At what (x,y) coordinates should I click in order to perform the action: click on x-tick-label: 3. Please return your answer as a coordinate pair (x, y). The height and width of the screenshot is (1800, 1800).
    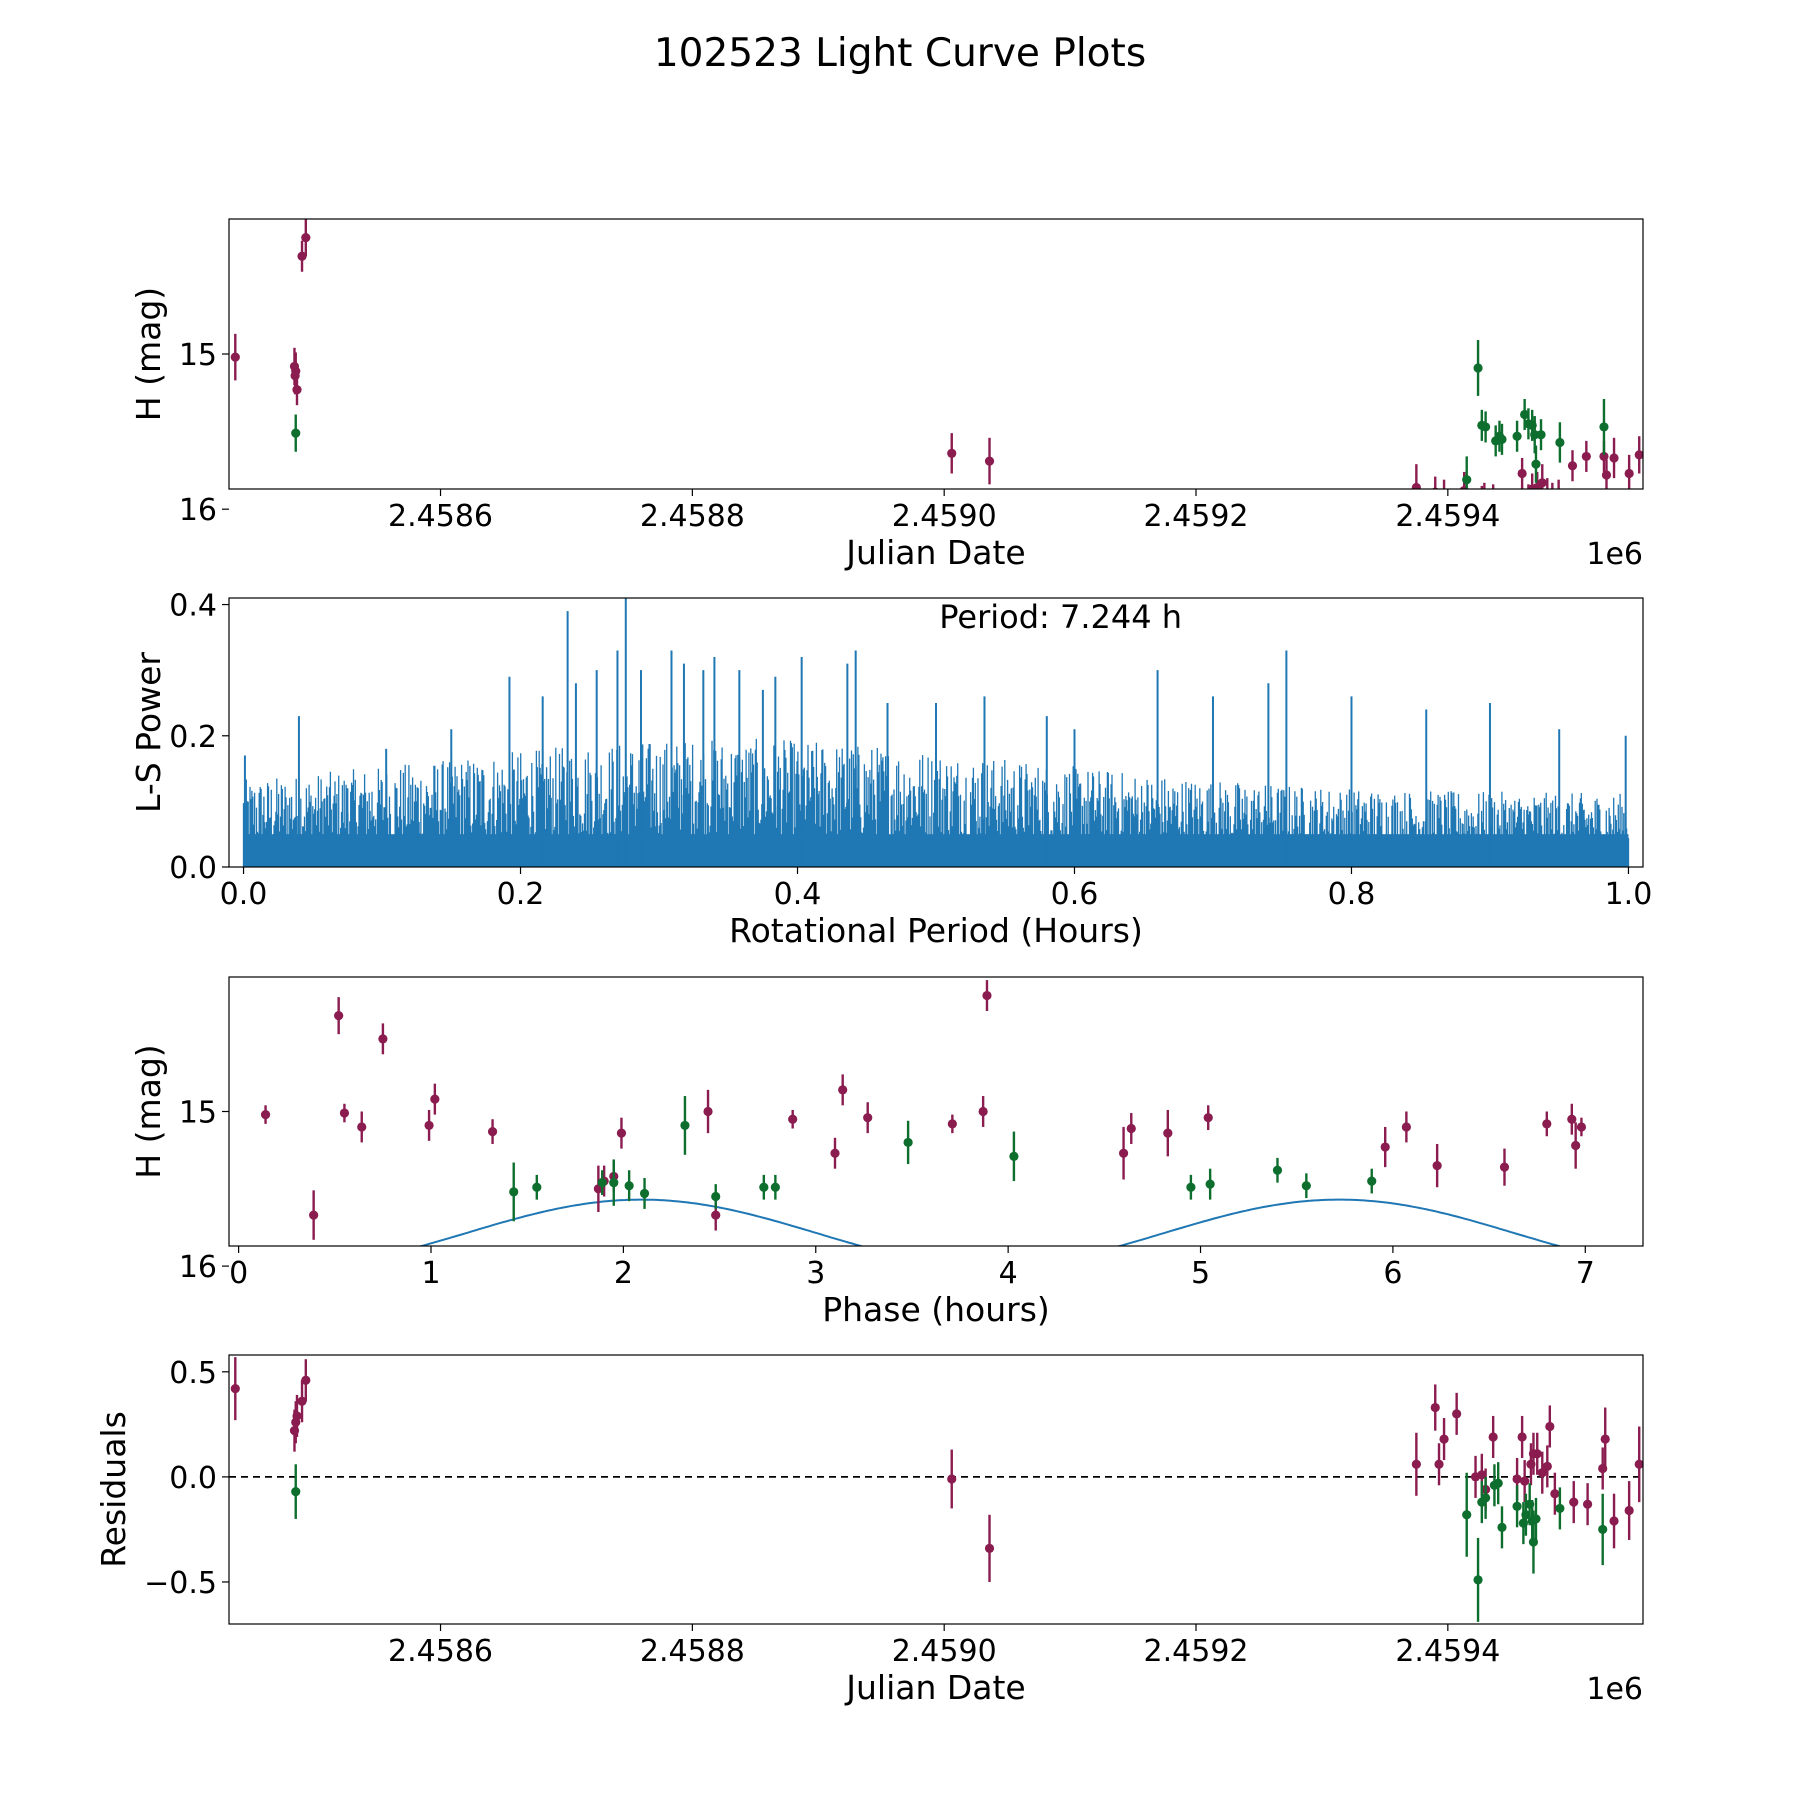
    Looking at the image, I should click on (815, 1273).